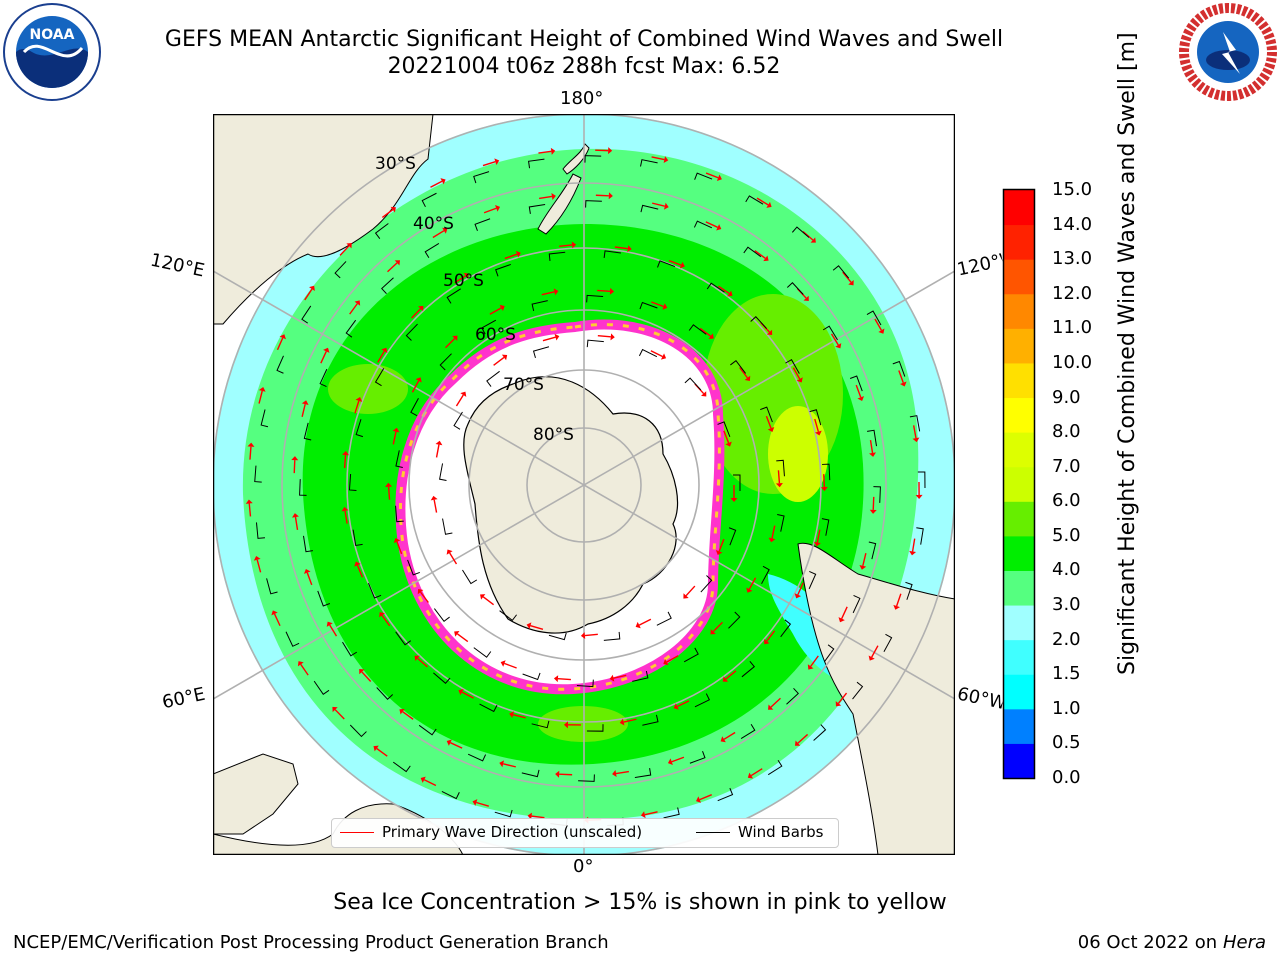 The width and height of the screenshot is (1280, 960). What do you see at coordinates (52, 35) in the screenshot?
I see `noaa-logo-text: NOAA` at bounding box center [52, 35].